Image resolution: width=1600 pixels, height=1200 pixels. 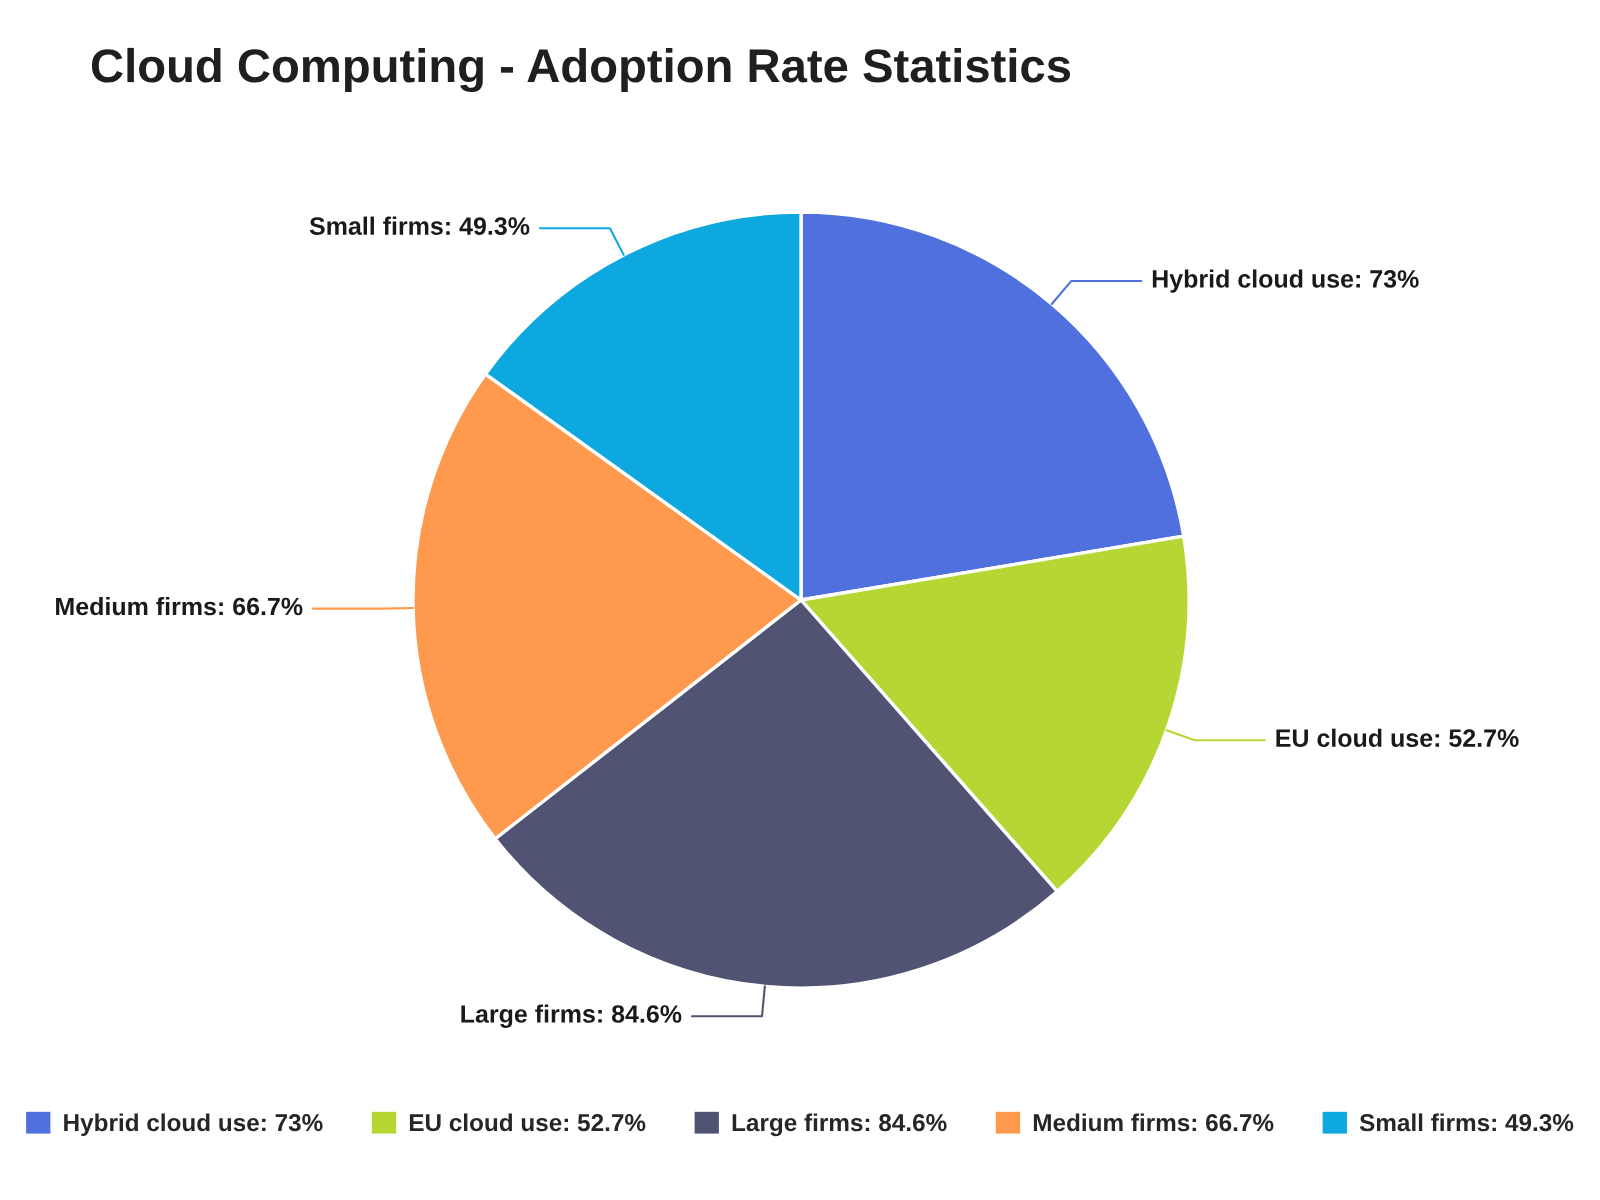 I want to click on legend-label: Medium firms: 66.7%, so click(x=1153, y=1122).